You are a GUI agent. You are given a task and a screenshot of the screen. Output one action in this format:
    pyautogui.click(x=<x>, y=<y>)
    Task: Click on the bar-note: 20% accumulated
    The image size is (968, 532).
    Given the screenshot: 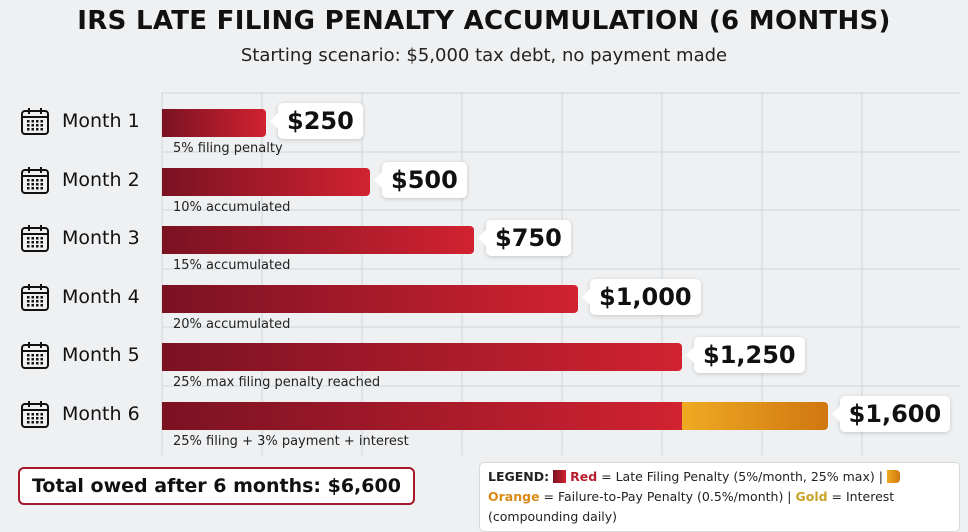 What is the action you would take?
    pyautogui.click(x=232, y=324)
    